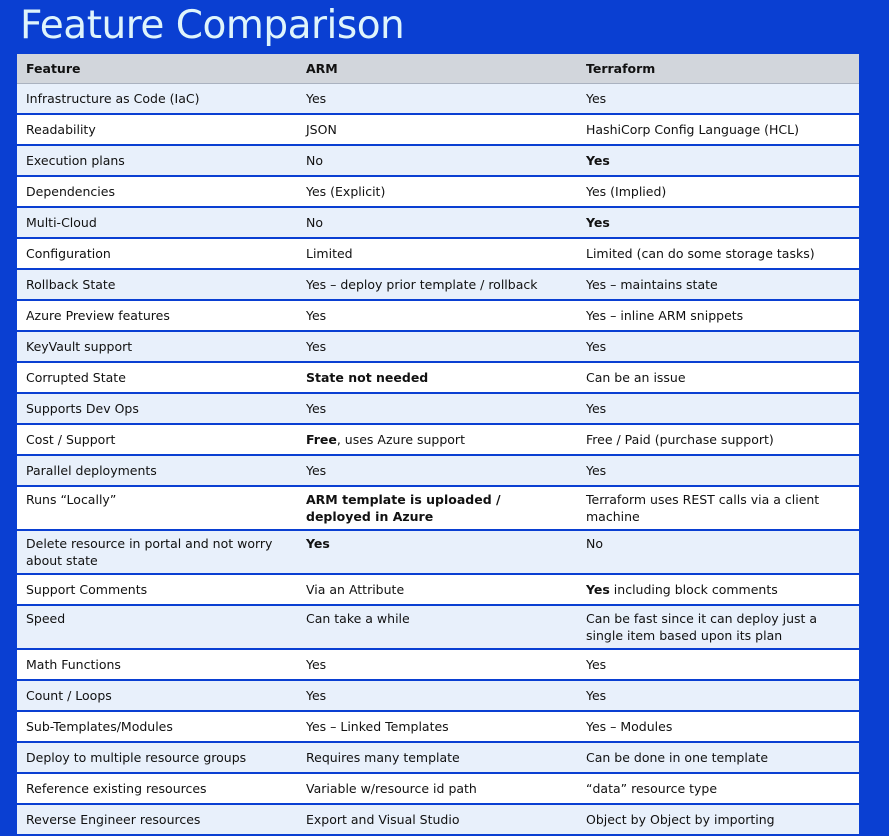  Describe the element at coordinates (318, 543) in the screenshot. I see `arm-cell-emphasis: Yes` at that location.